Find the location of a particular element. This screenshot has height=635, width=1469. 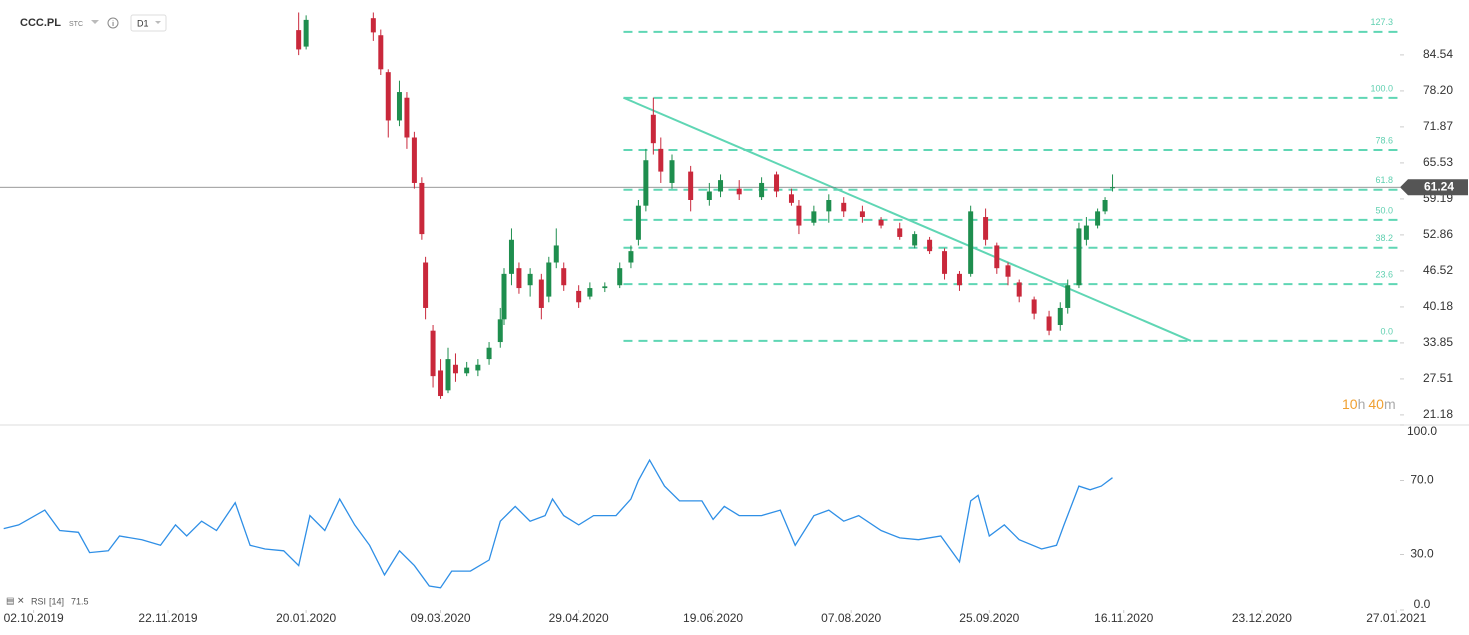

x-tick-label: 23.12.2020 is located at coordinates (1262, 618).